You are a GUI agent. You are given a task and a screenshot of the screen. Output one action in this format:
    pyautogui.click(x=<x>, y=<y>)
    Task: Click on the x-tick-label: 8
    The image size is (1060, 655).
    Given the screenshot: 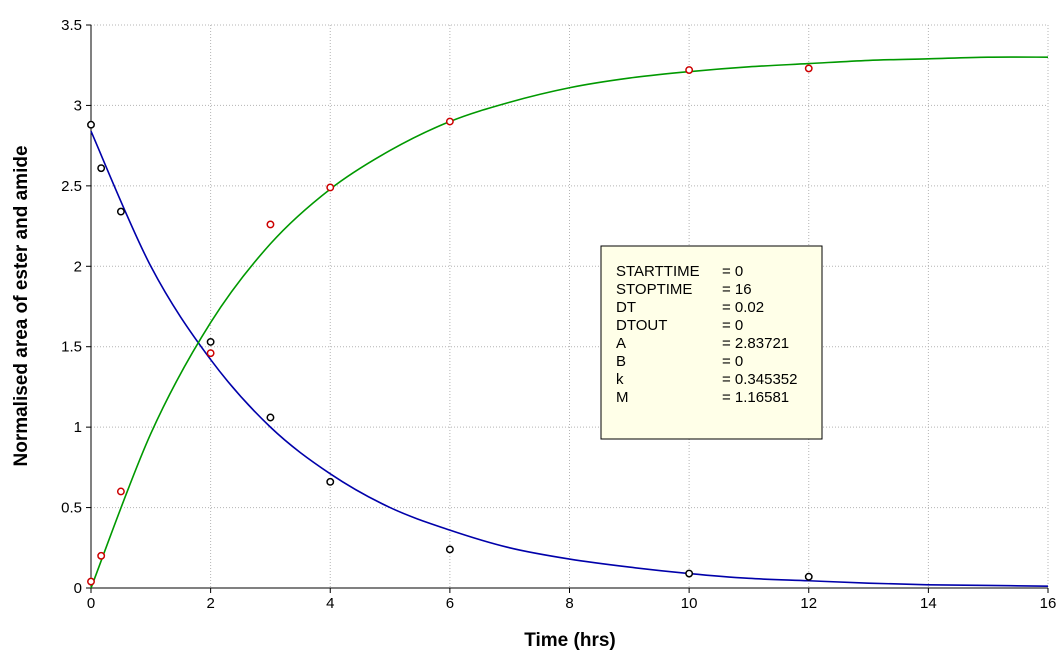 What is the action you would take?
    pyautogui.click(x=569, y=603)
    